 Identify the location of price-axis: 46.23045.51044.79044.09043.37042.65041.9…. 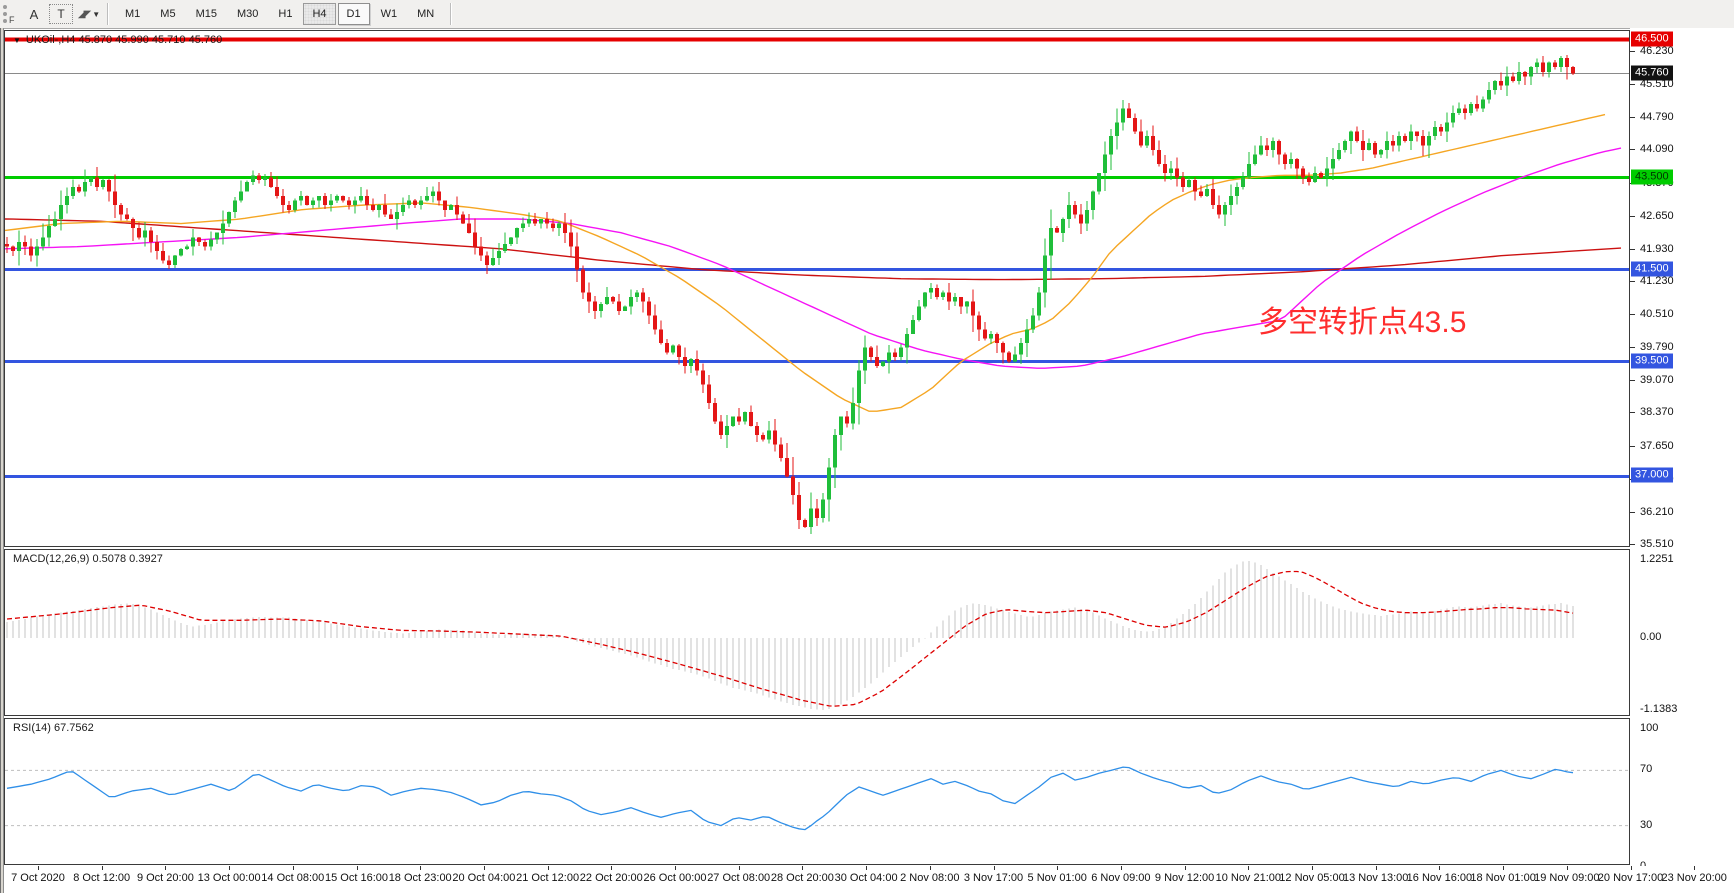
(1682, 450).